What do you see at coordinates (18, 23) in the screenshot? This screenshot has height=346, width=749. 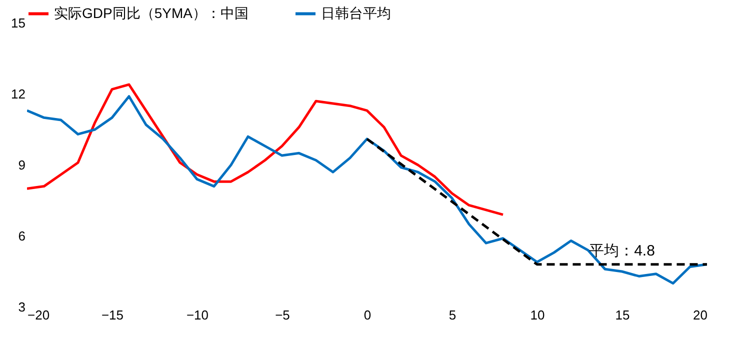 I see `y-tick-label: 15` at bounding box center [18, 23].